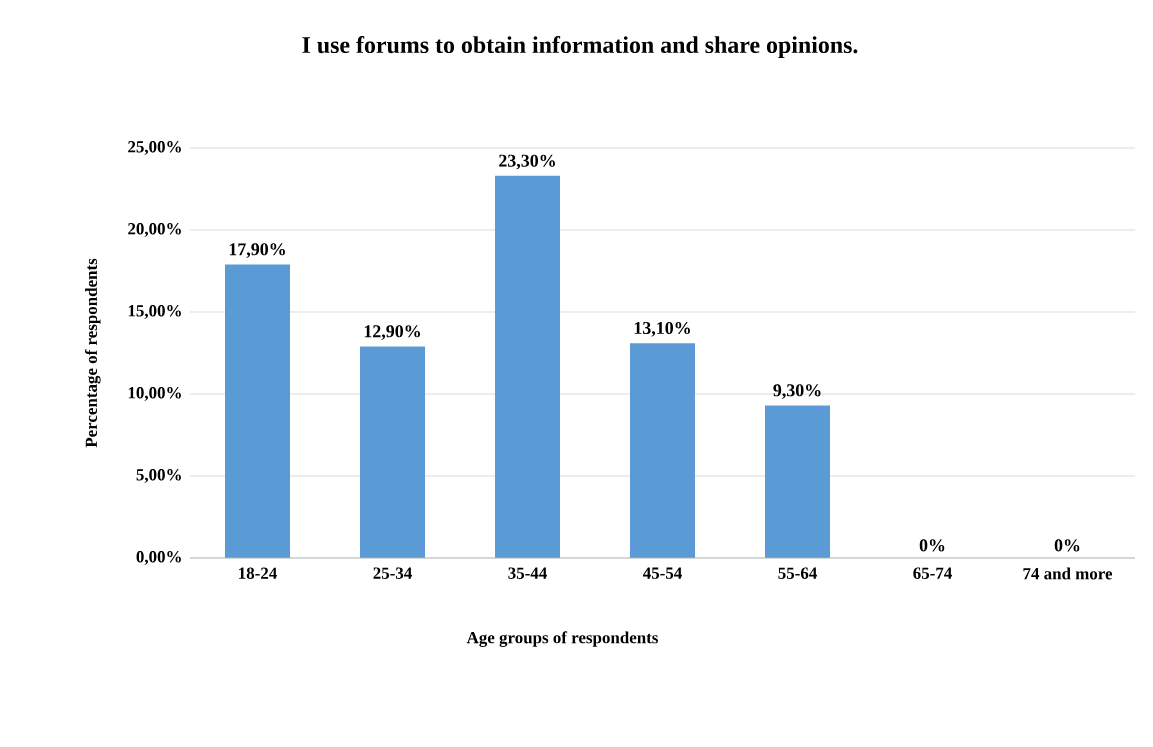 The image size is (1153, 747). What do you see at coordinates (932, 573) in the screenshot?
I see `x-tick-label: 65-74` at bounding box center [932, 573].